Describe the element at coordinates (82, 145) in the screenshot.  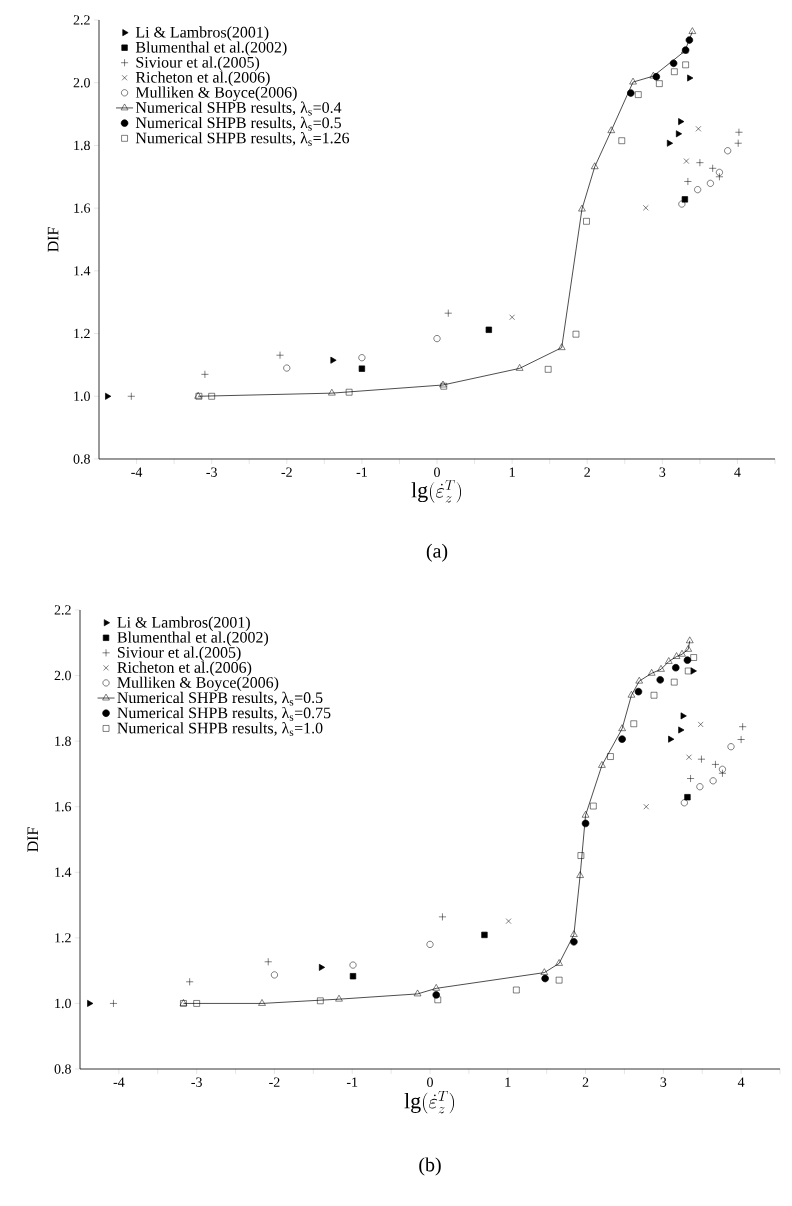
I see `y-tick-label: 1.8` at that location.